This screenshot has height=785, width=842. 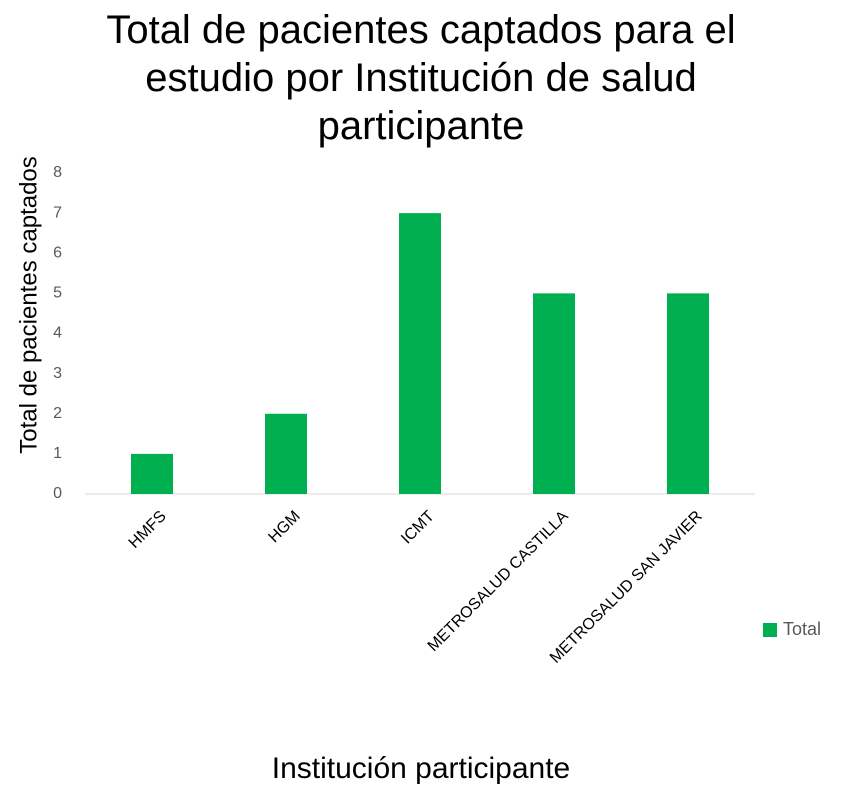 What do you see at coordinates (57, 333) in the screenshot?
I see `y-tick-label: 4` at bounding box center [57, 333].